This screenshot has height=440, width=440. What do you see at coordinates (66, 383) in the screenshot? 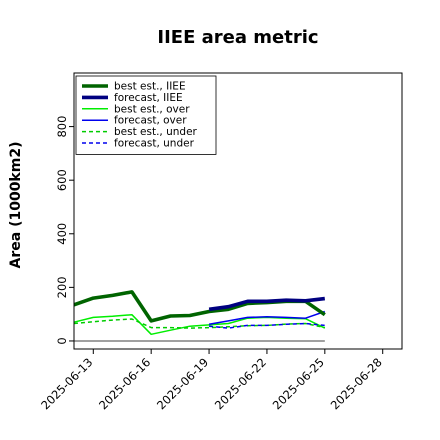
I see `x-tick-label: 2025-06-13` at bounding box center [66, 383].